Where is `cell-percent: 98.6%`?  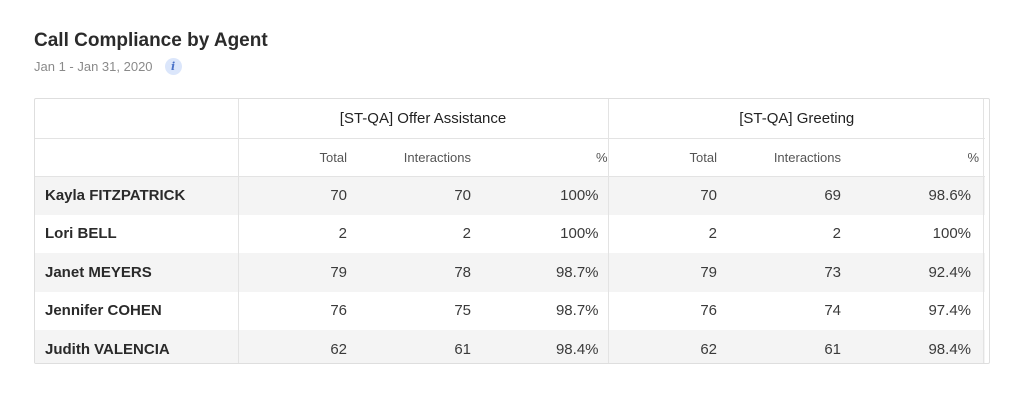 cell-percent: 98.6% is located at coordinates (950, 195).